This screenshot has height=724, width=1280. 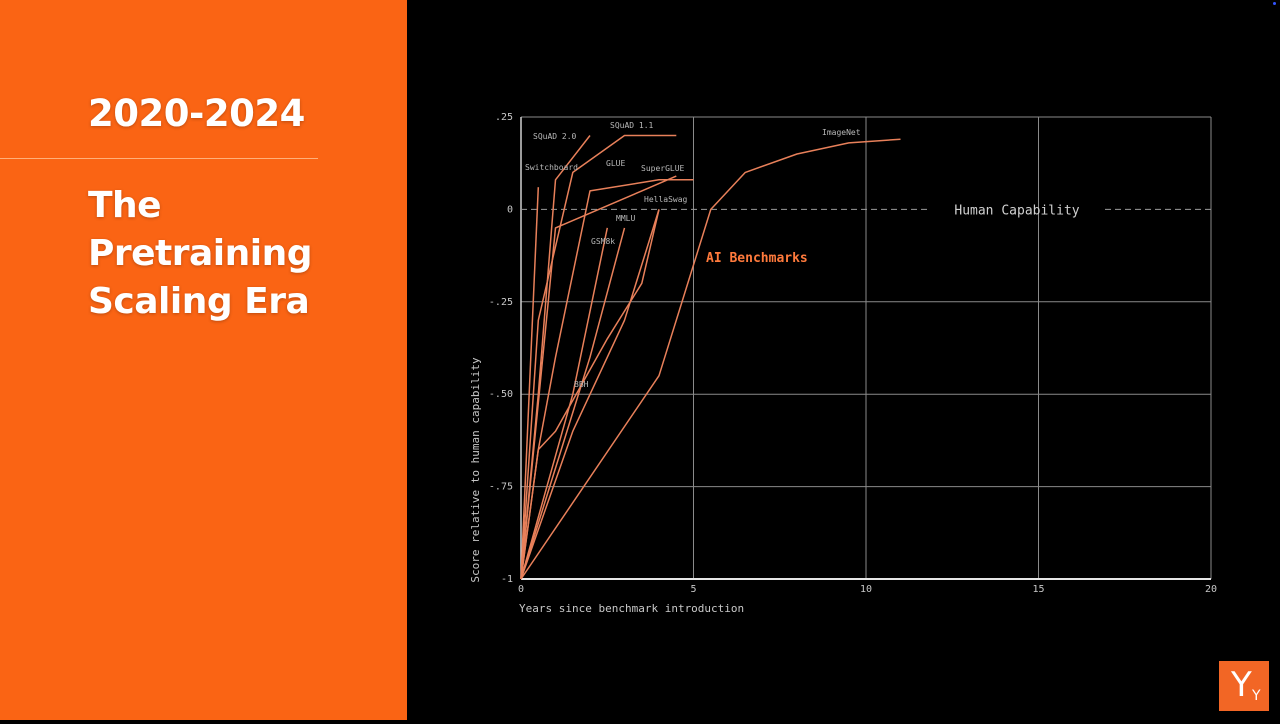 I want to click on era-title: The Pretraining Scaling Era, so click(x=238, y=254).